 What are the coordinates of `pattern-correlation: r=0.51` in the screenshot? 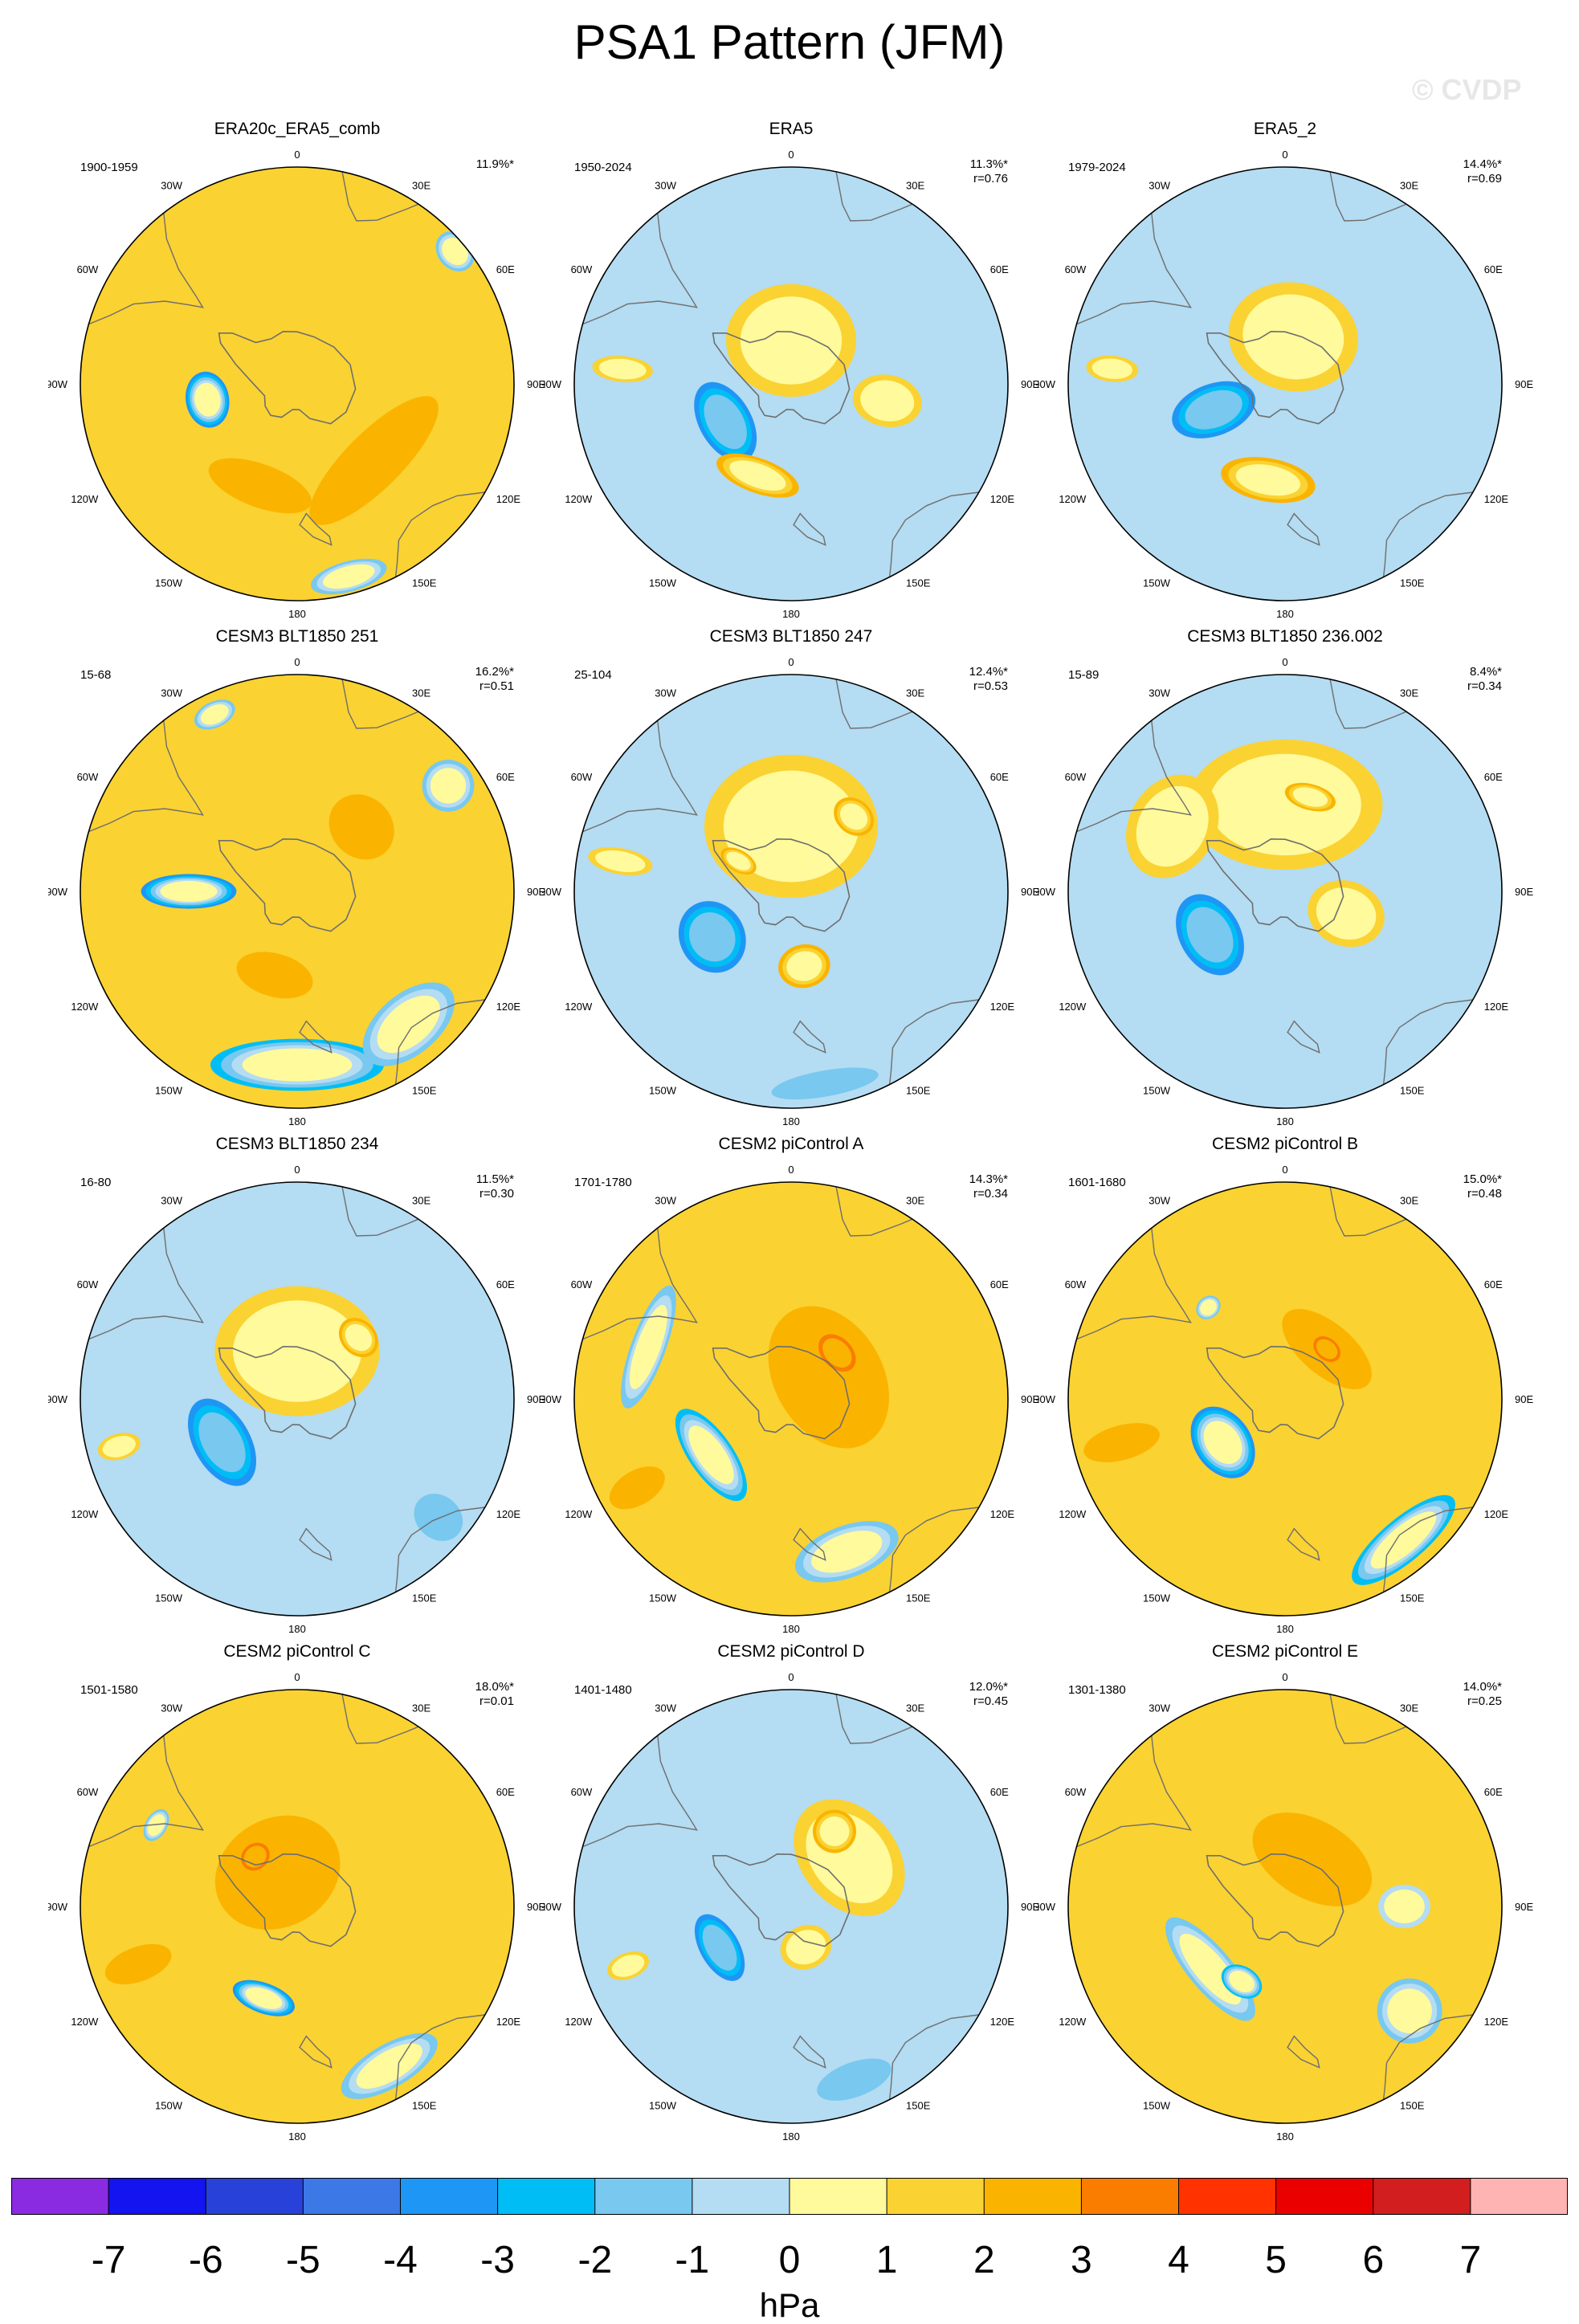 It's located at (496, 686).